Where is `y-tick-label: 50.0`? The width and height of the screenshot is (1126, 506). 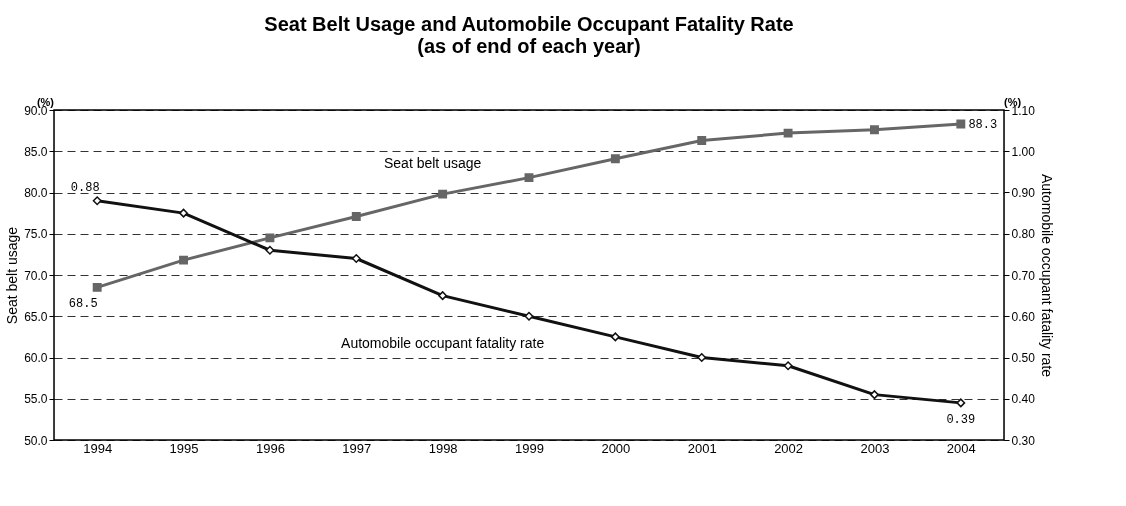 y-tick-label: 50.0 is located at coordinates (36, 440).